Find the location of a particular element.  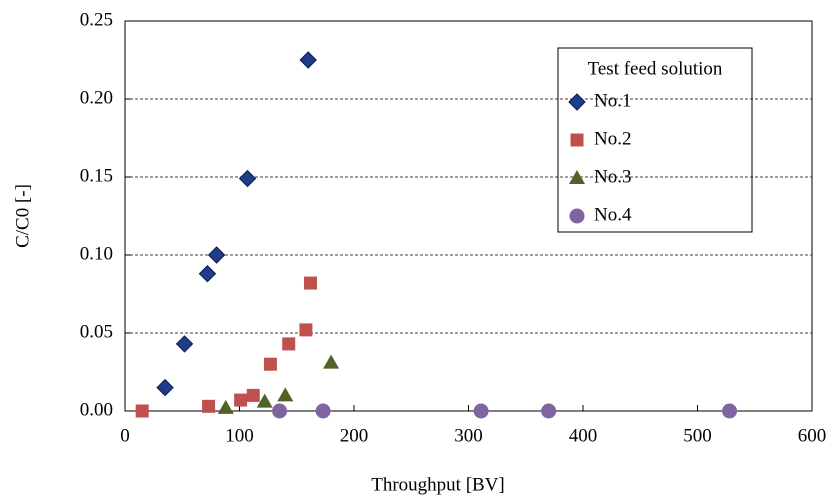

legend-label: No.3 is located at coordinates (612, 176).